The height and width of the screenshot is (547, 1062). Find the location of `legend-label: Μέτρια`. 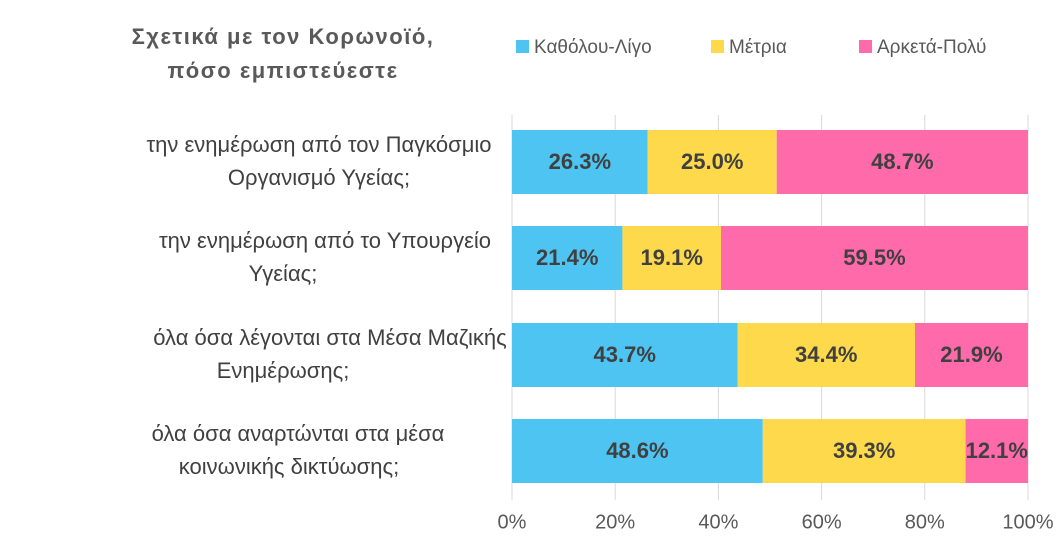

legend-label: Μέτρια is located at coordinates (758, 47).